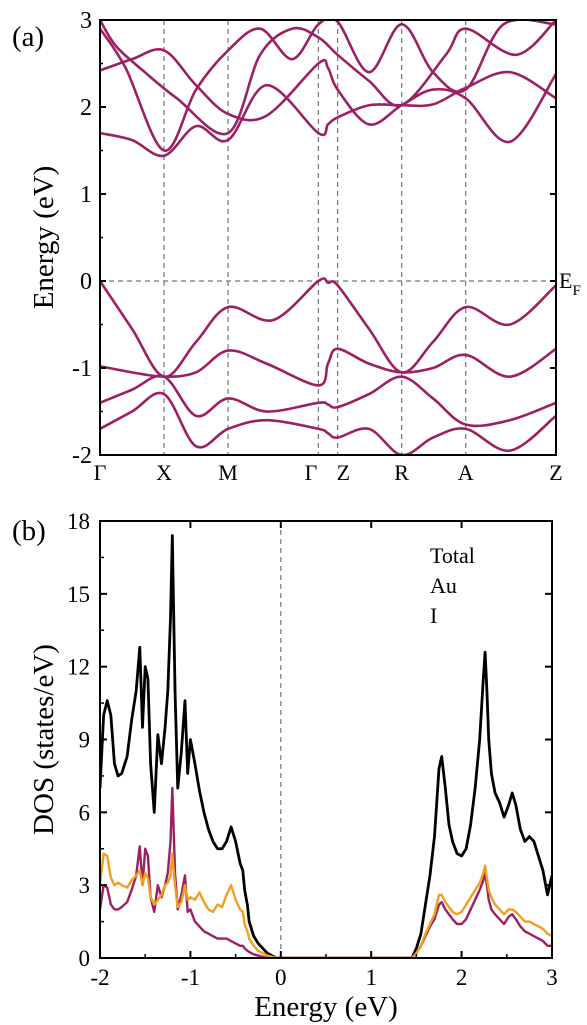 The image size is (587, 1025). I want to click on kpoint-label: A, so click(466, 472).